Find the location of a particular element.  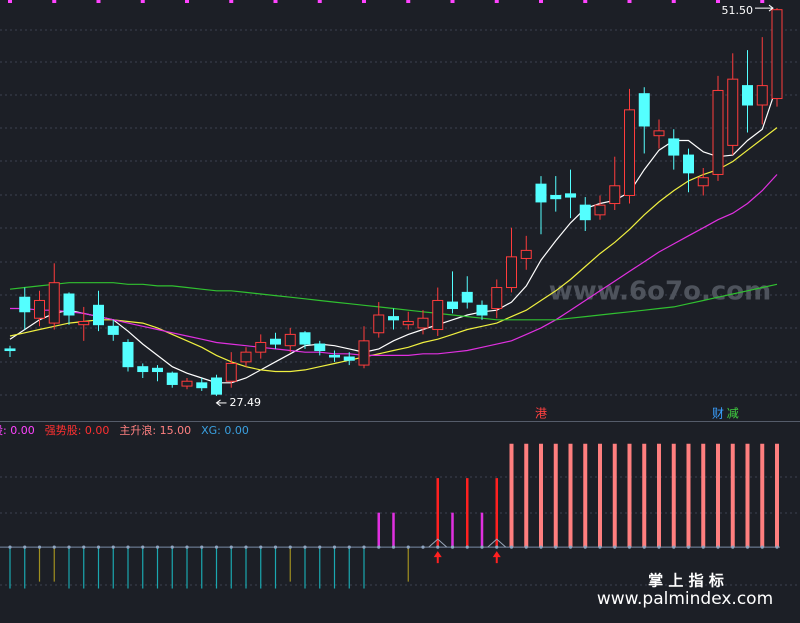

event-label: 港 is located at coordinates (541, 414).